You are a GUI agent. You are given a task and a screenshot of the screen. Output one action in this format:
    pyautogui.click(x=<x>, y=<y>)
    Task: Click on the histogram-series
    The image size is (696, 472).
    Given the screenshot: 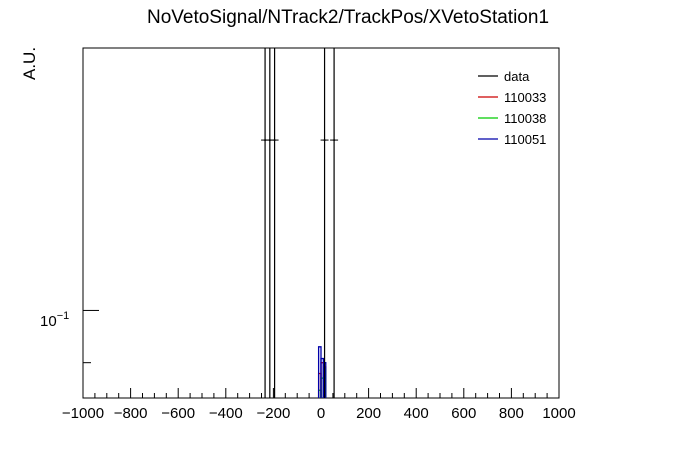 What is the action you would take?
    pyautogui.click(x=322, y=372)
    